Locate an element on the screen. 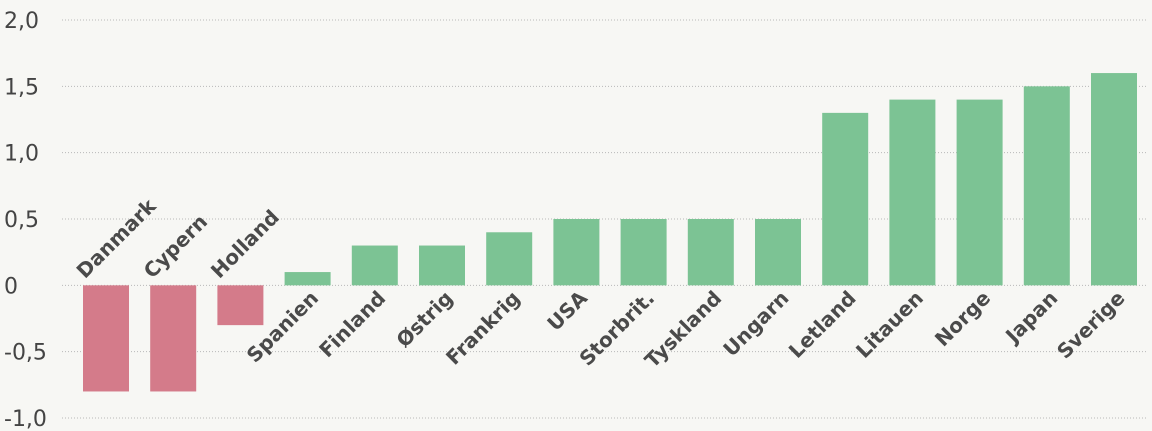 The image size is (1152, 431). bar-ungarn is located at coordinates (778, 252).